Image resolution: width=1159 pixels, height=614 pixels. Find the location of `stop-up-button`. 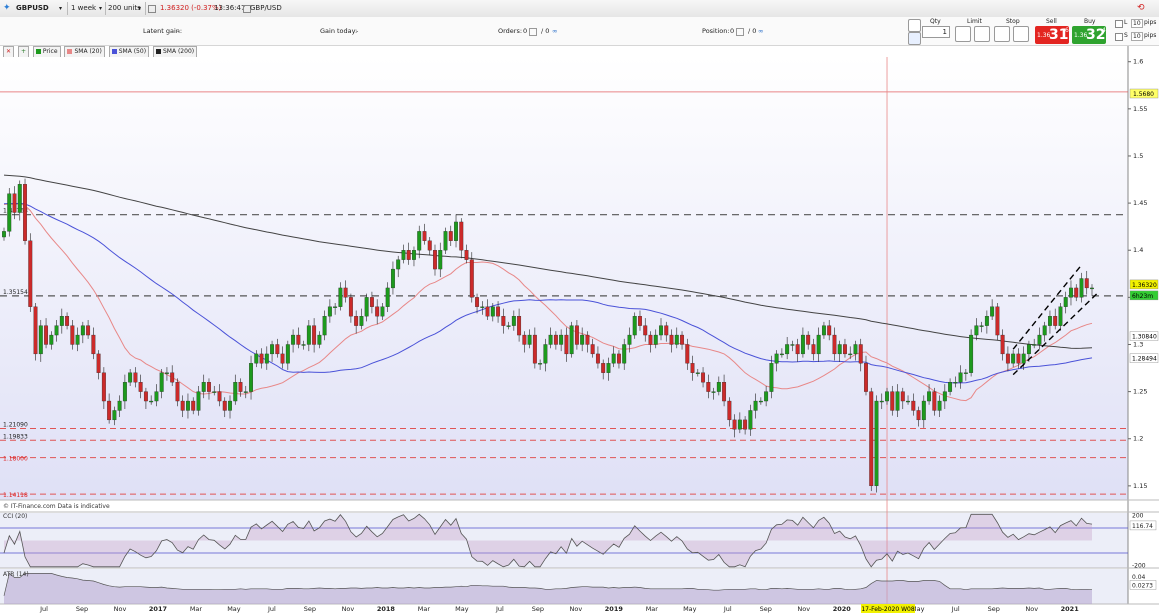

stop-up-button is located at coordinates (1002, 34).